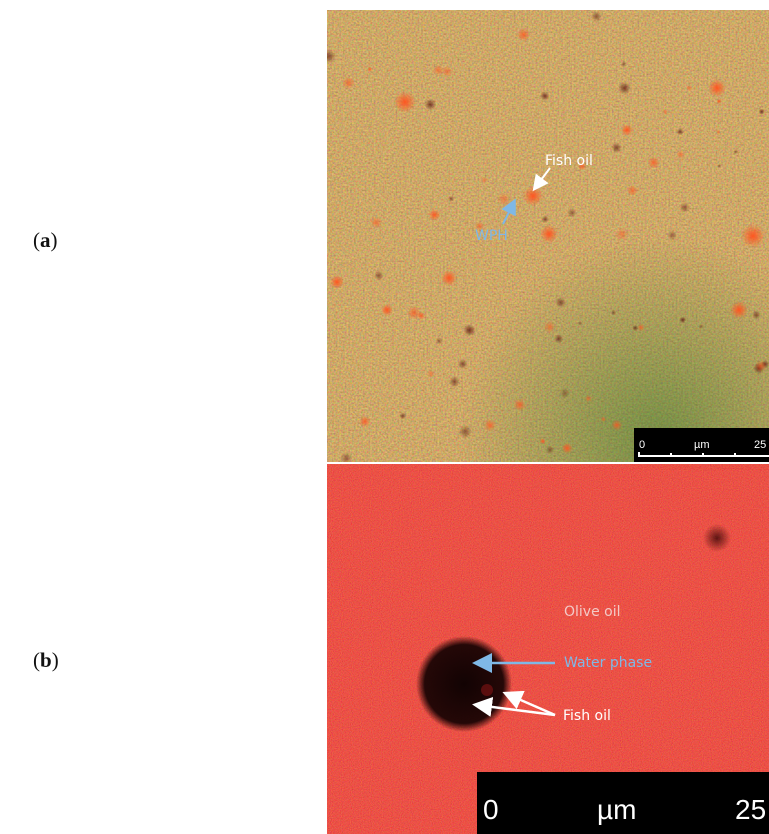 The width and height of the screenshot is (769, 834). What do you see at coordinates (464, 684) in the screenshot?
I see `water-phase-droplet` at bounding box center [464, 684].